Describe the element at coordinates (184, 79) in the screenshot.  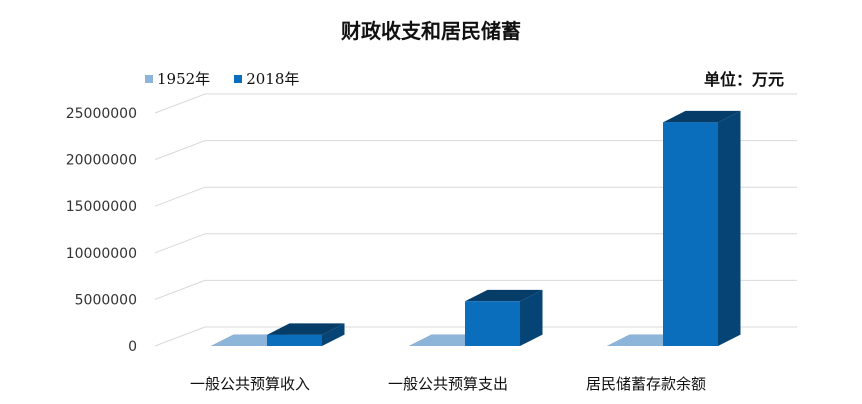
I see `legend-label-series-1: 1952年` at that location.